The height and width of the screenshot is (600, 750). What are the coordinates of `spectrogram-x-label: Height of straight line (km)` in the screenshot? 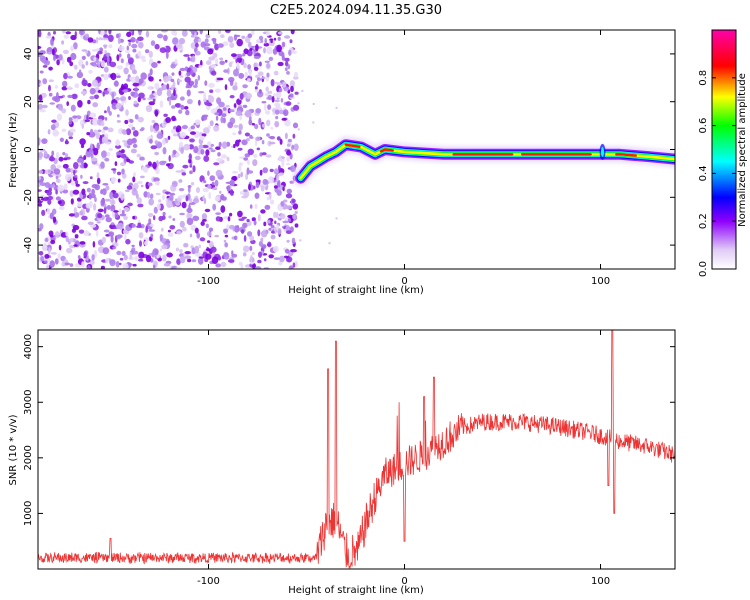 It's located at (356, 290).